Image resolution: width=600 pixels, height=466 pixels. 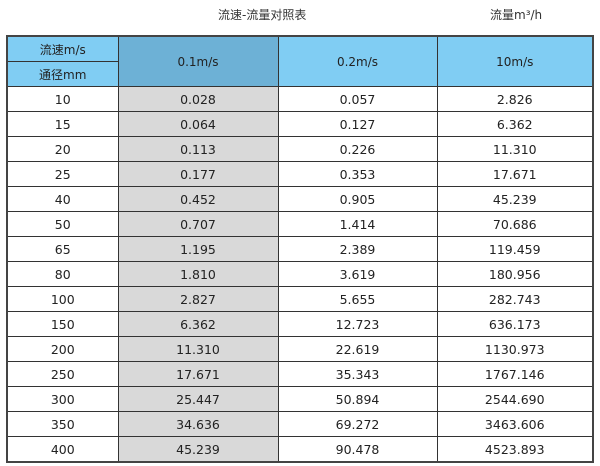 I want to click on table-row: 150 6.362 12.723 636.173, so click(x=300, y=324).